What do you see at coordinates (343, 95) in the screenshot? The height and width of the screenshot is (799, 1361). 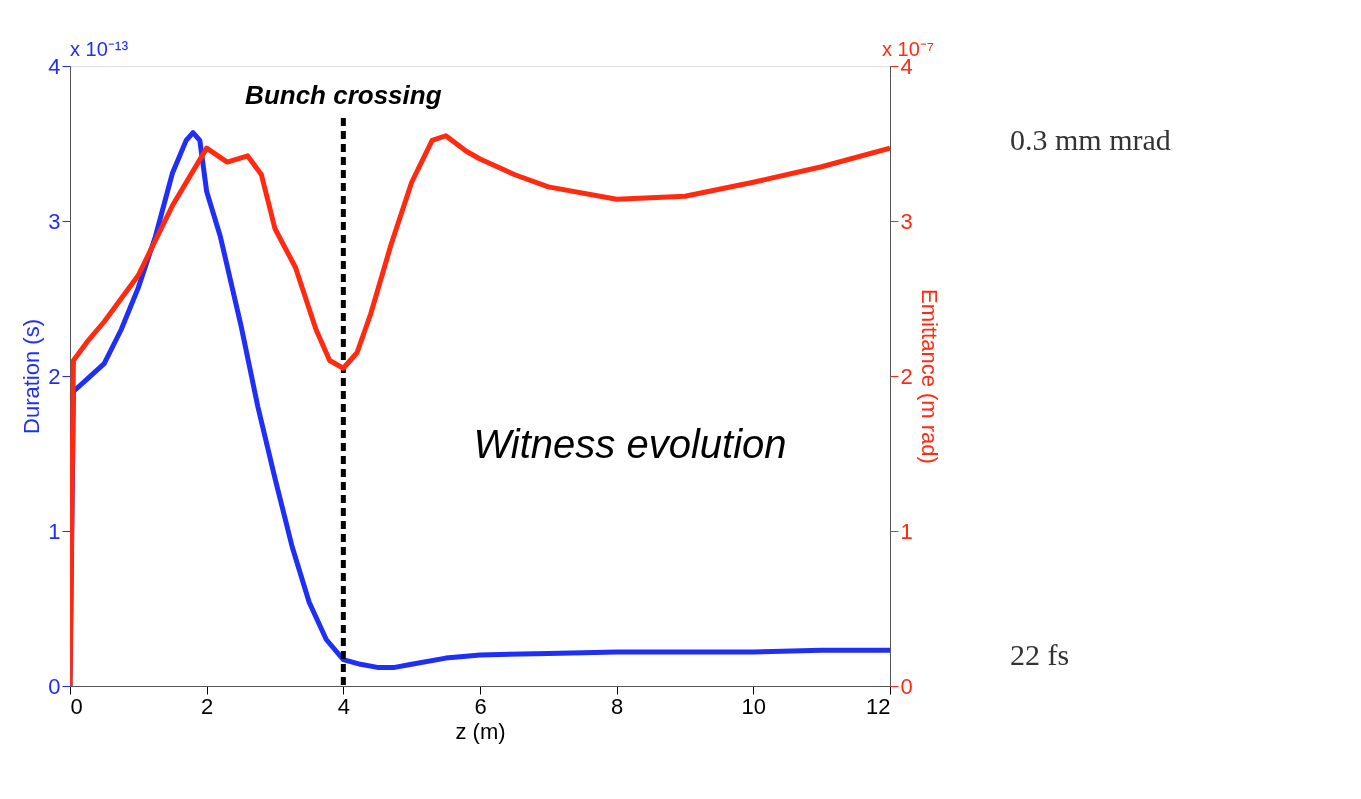 I see `ref-line-label: Bunch crossing` at bounding box center [343, 95].